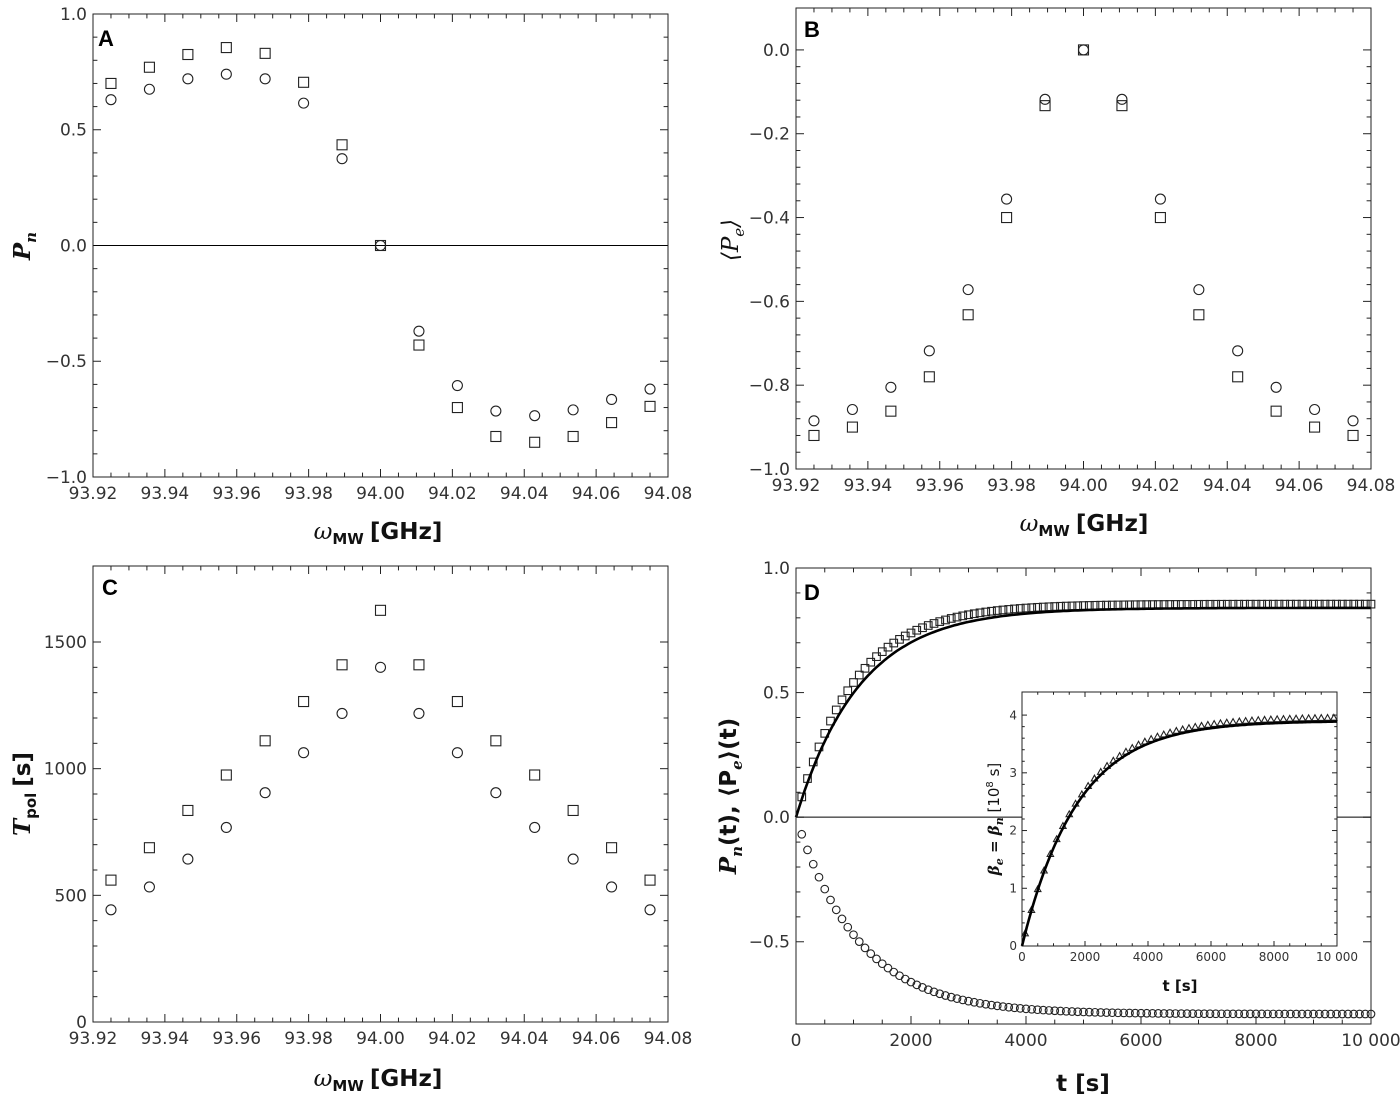  What do you see at coordinates (733, 240) in the screenshot?
I see `panel-b-ylabel: ⟨Pe⟩` at bounding box center [733, 240].